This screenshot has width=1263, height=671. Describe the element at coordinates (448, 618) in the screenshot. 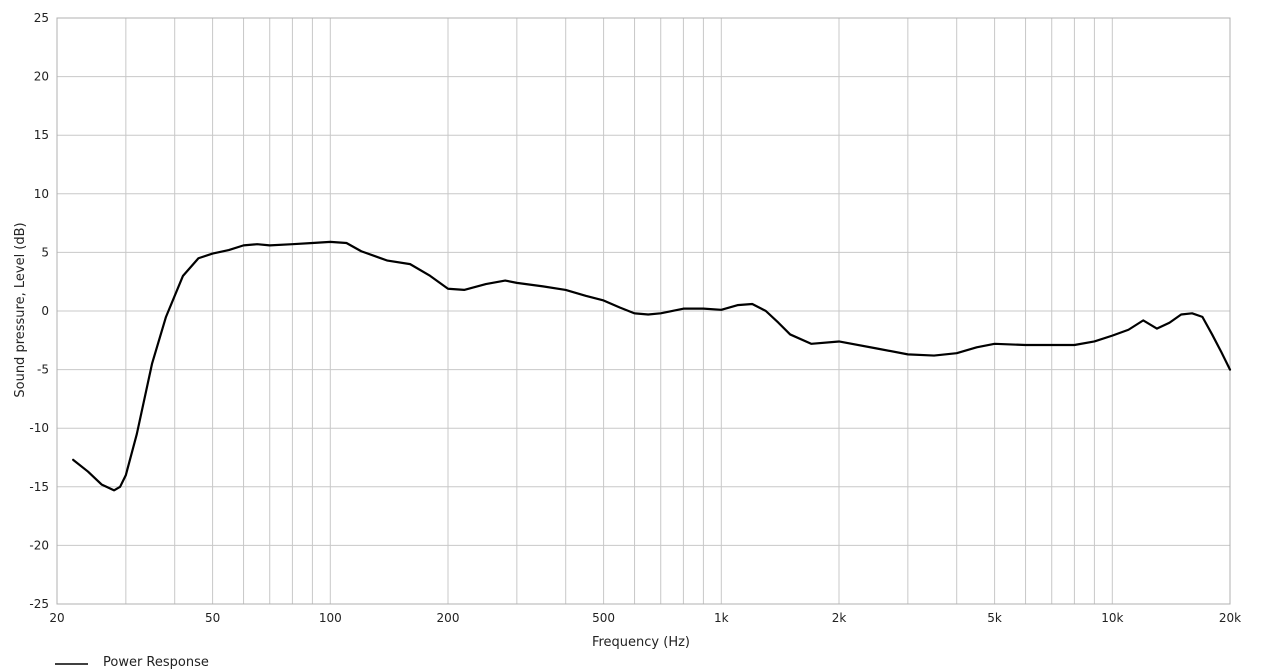

I see `x-tick-label: 200` at that location.